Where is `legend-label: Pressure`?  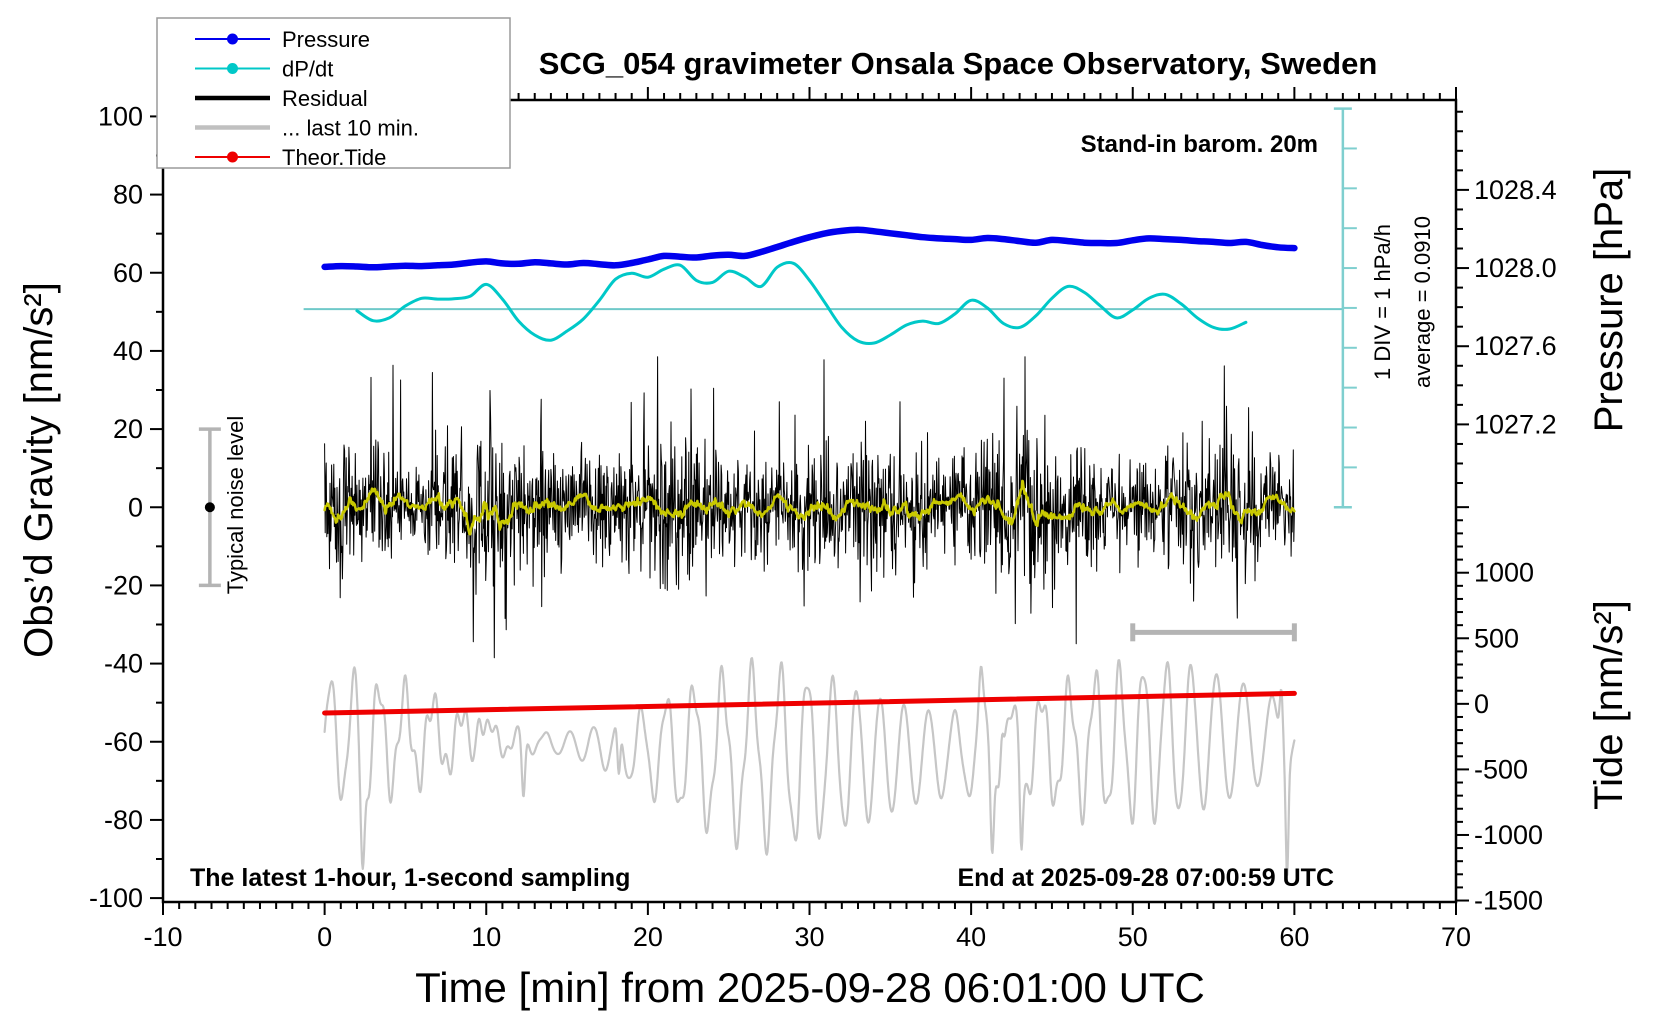
legend-label: Pressure is located at coordinates (326, 39).